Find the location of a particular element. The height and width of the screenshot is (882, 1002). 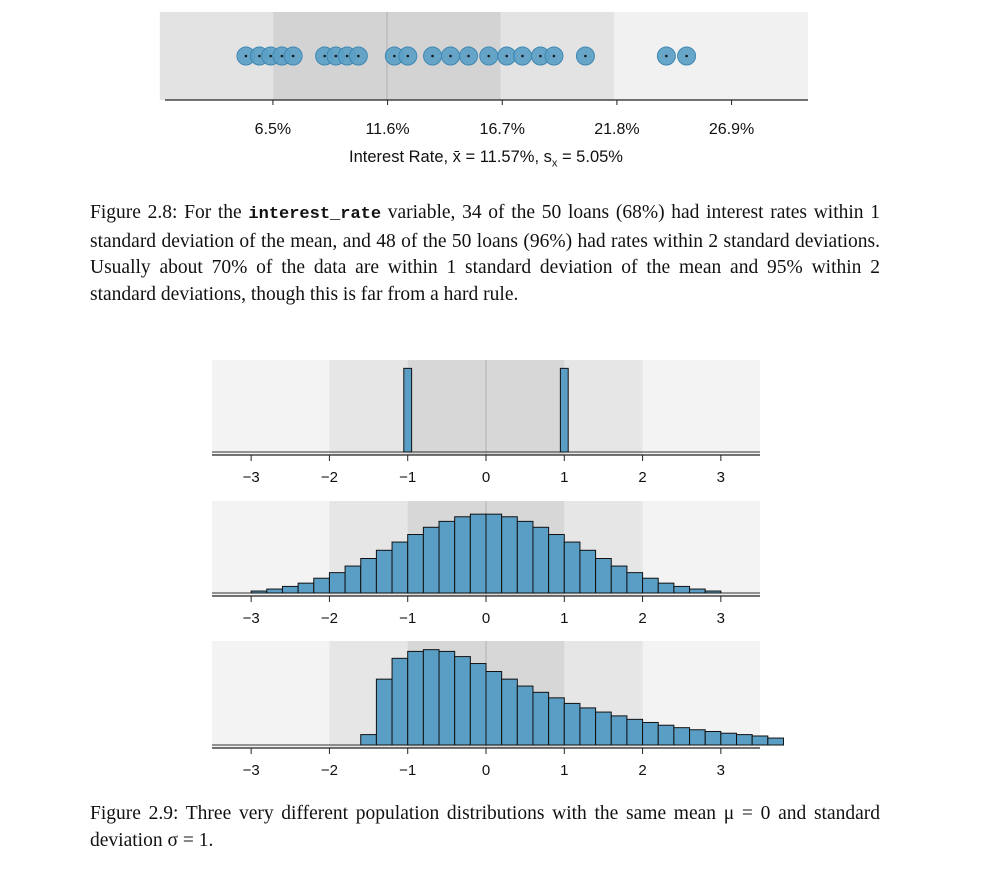

dot-plot-axis-label: Interest Rate, x̄ = 11.57%, sx = 5.05% is located at coordinates (486, 159).